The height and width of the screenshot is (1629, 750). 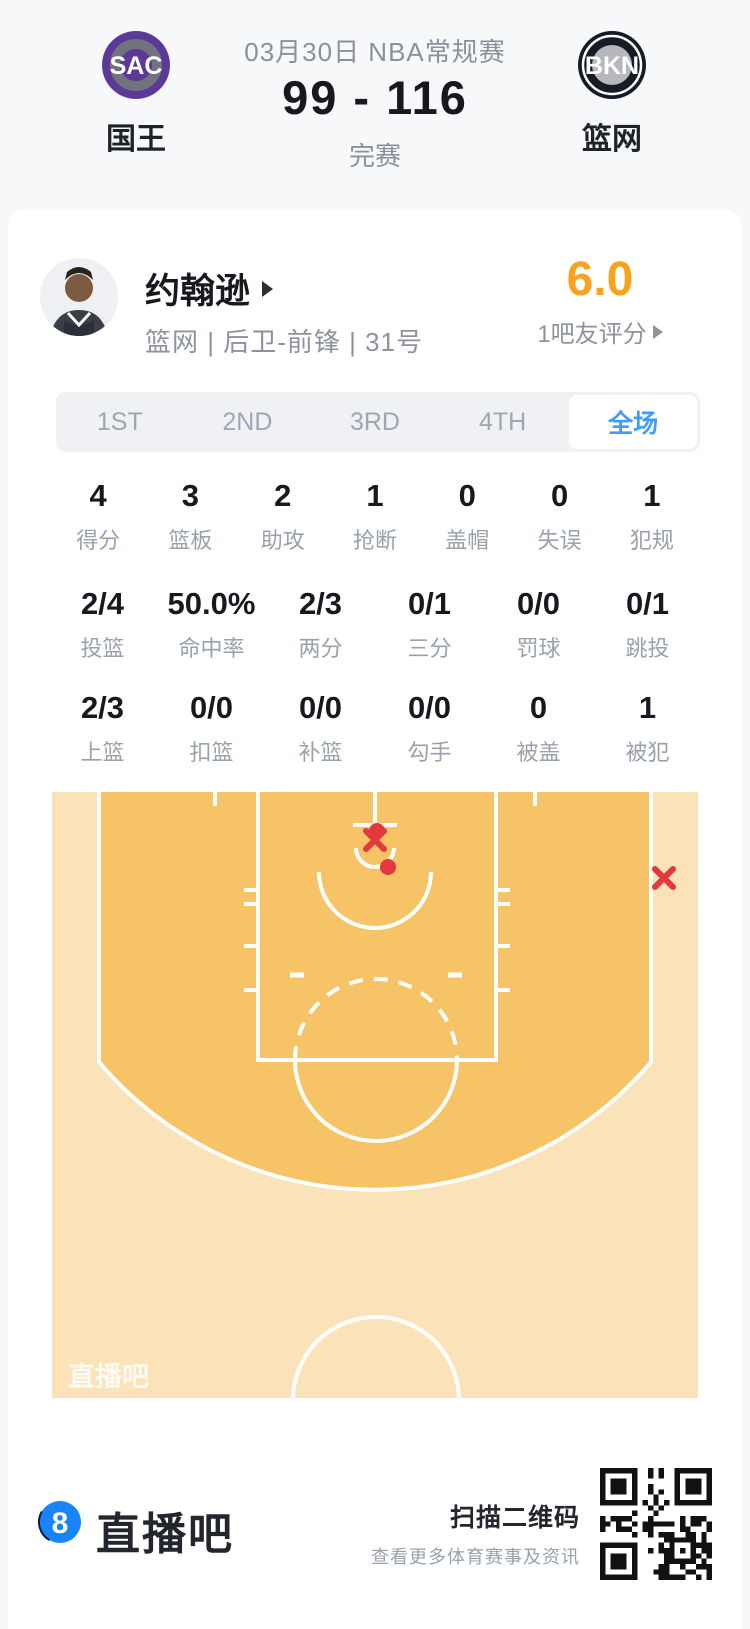 What do you see at coordinates (429, 752) in the screenshot?
I see `stat-label: 勾手` at bounding box center [429, 752].